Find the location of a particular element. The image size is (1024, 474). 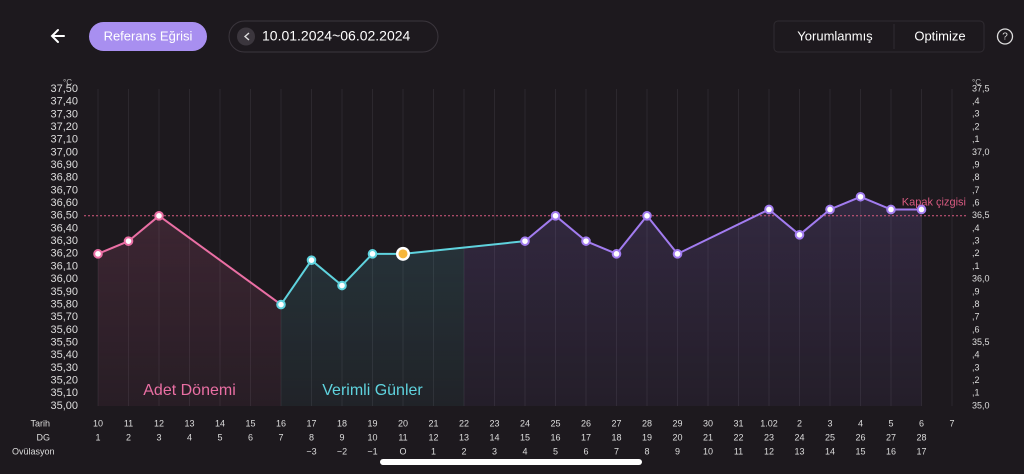

phase-label: Verimli Günler is located at coordinates (372, 390).